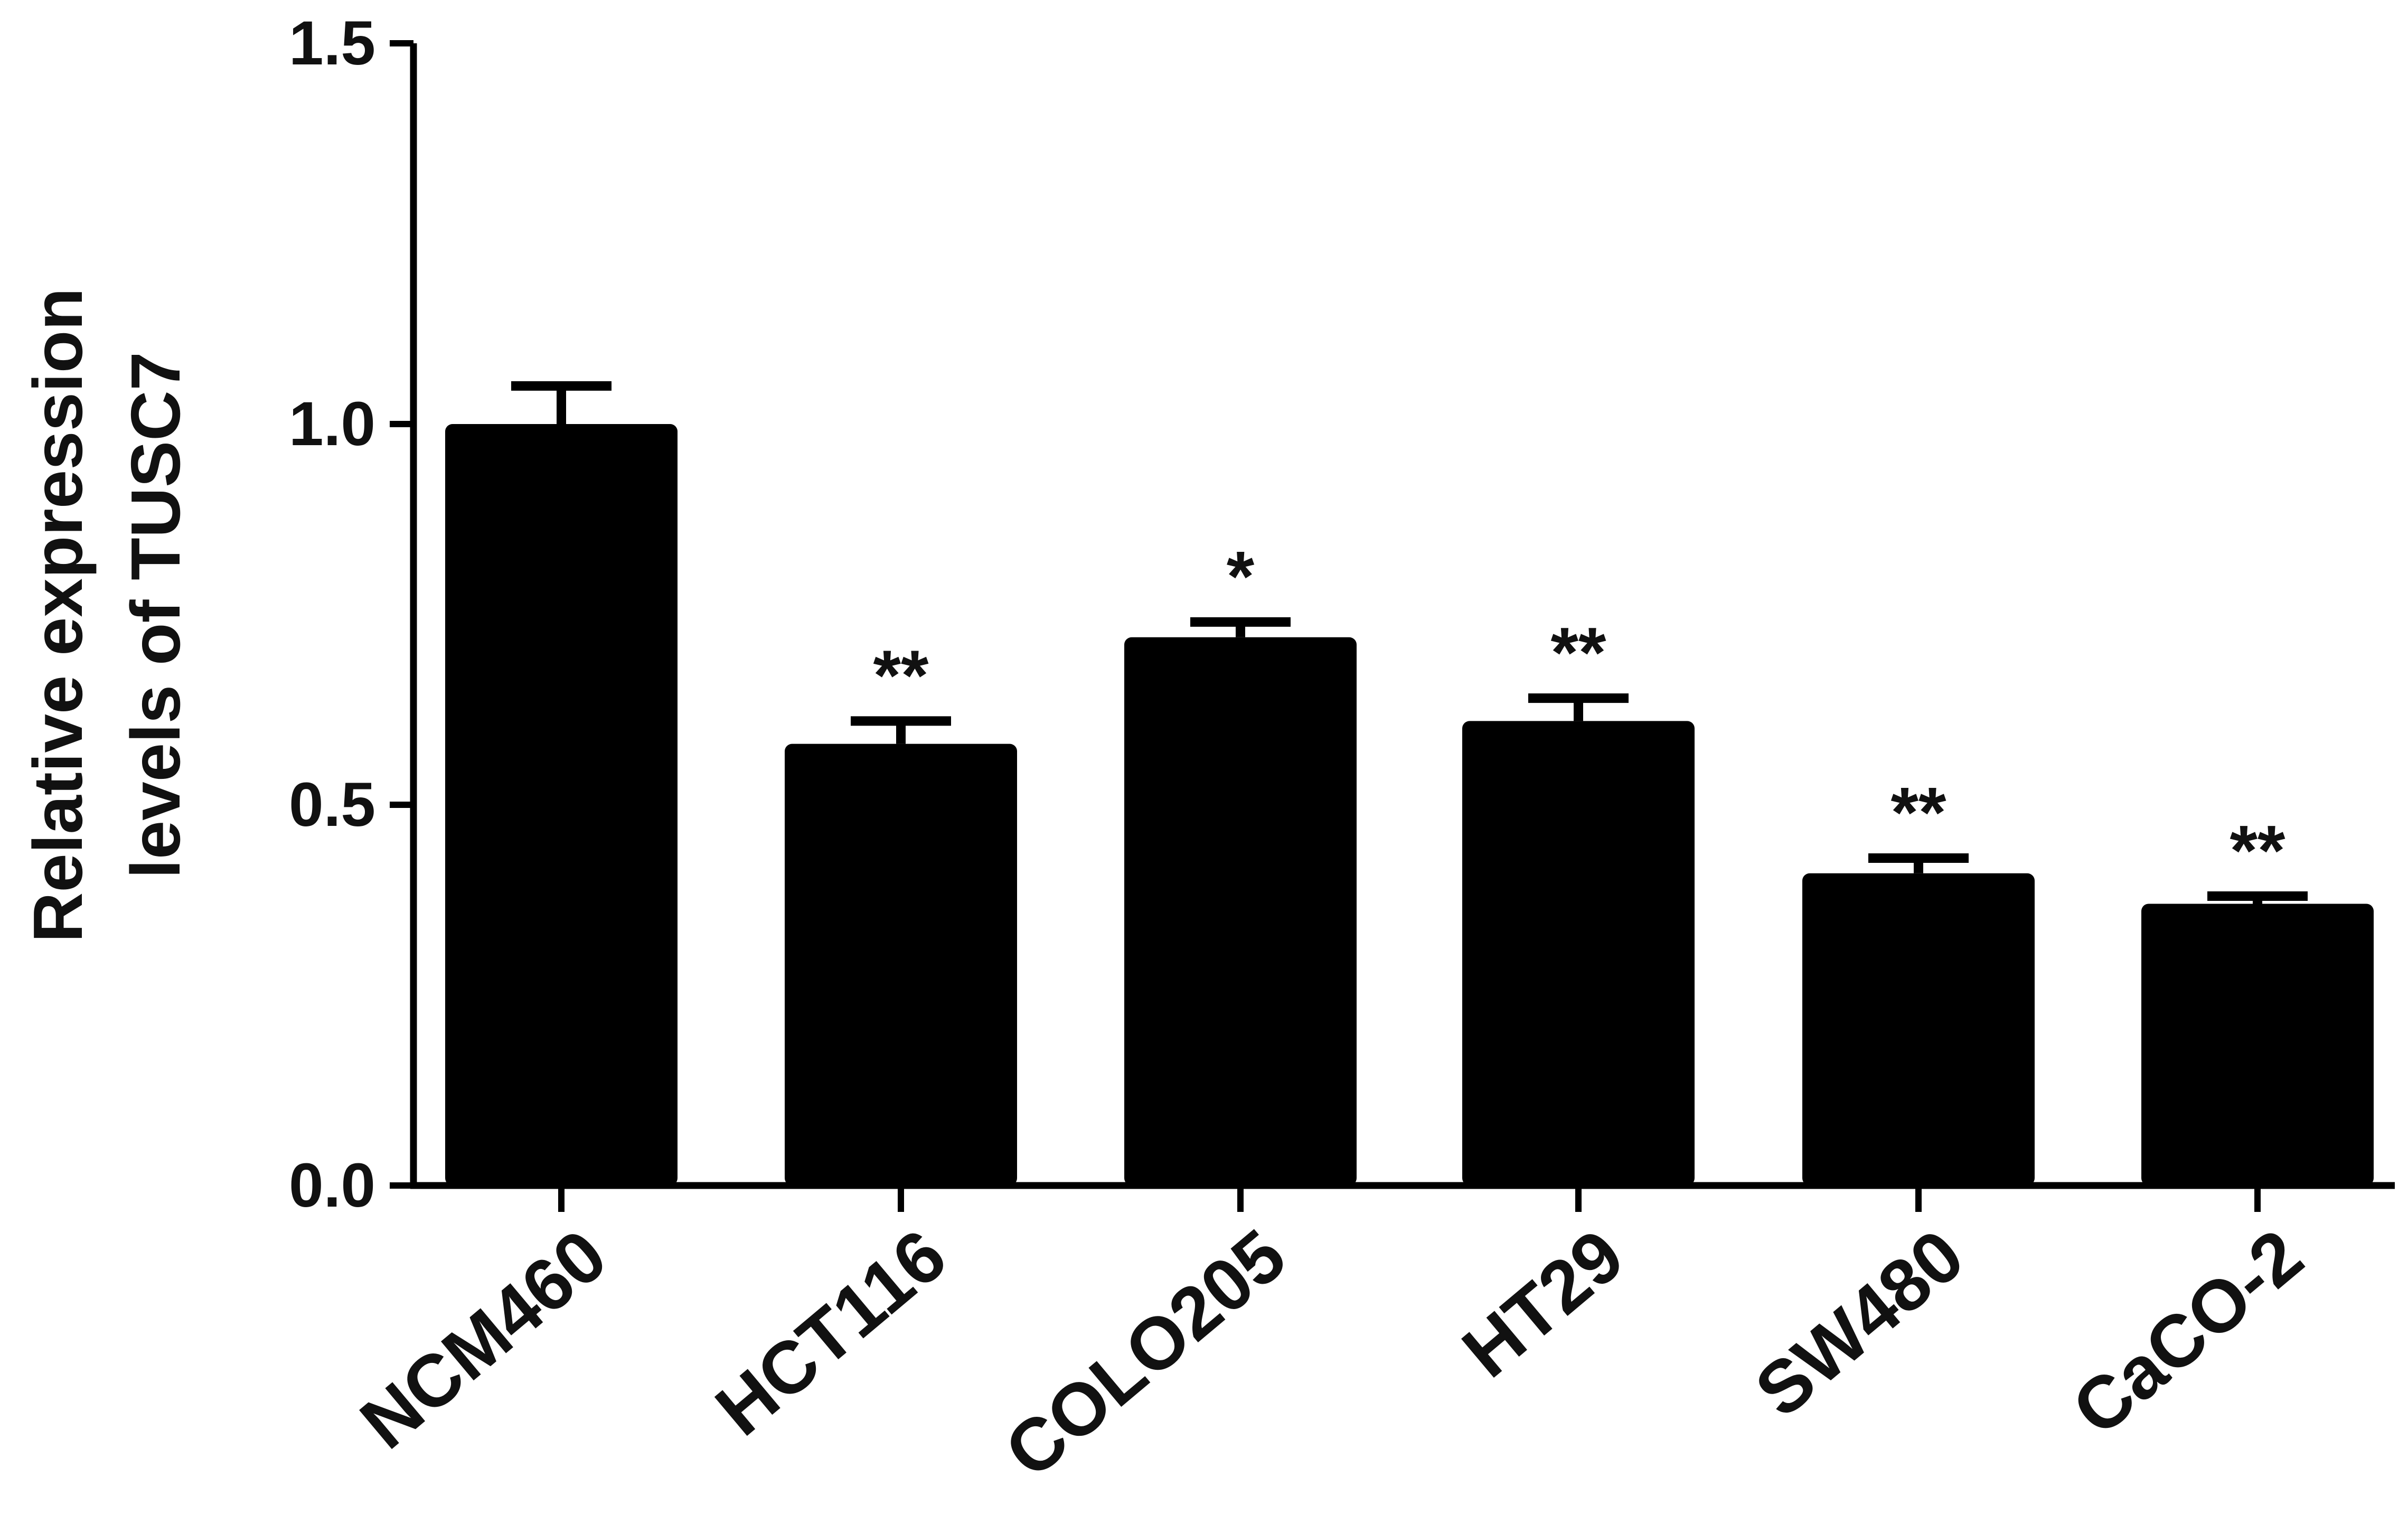  Describe the element at coordinates (332, 424) in the screenshot. I see `y-tick-label: 1.0` at that location.